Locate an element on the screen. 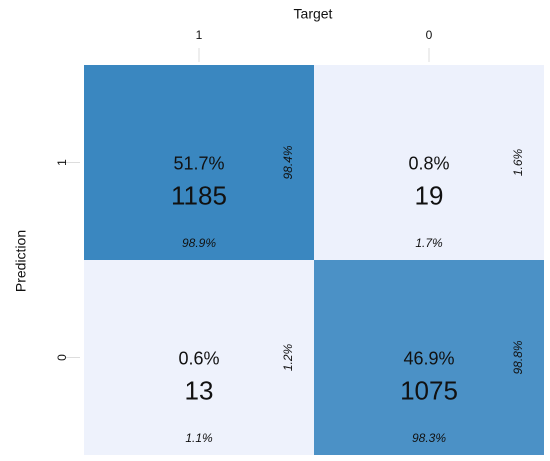  total-pct-label: 0.6% is located at coordinates (198, 358).